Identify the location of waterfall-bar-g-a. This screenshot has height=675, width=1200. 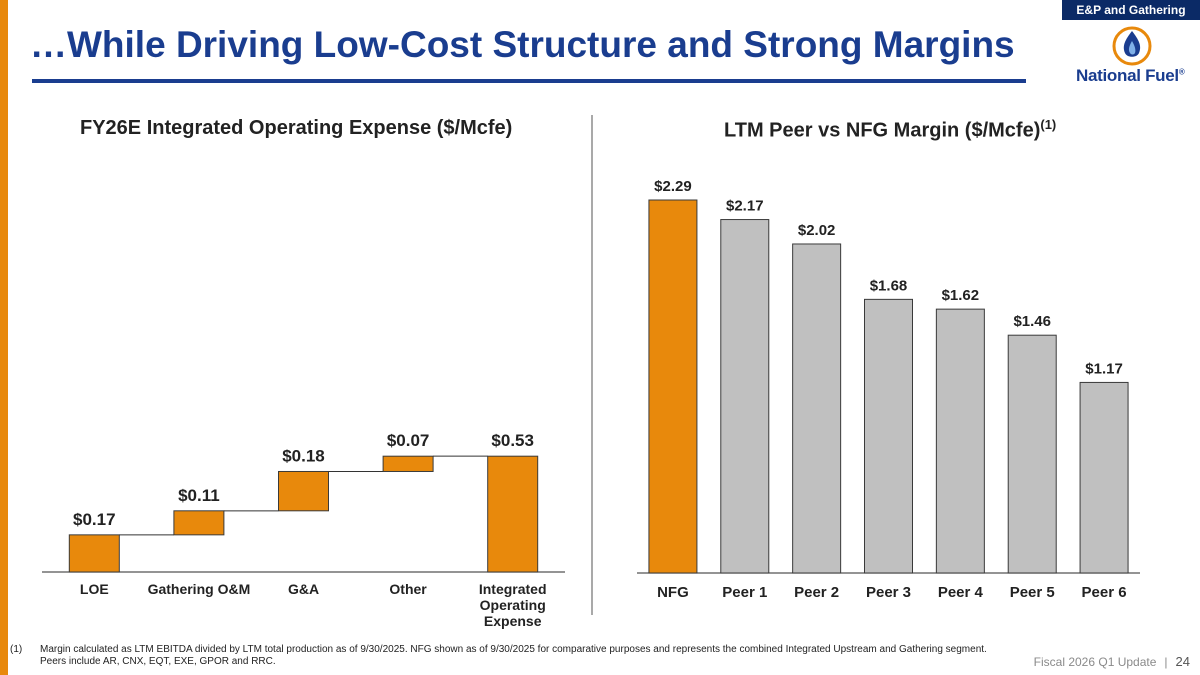
(303, 491).